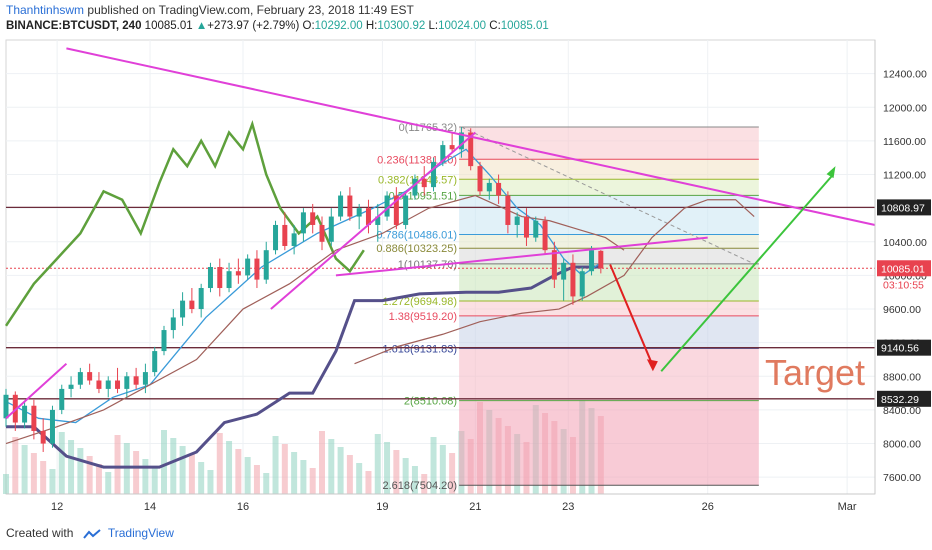 The image size is (932, 550). Describe the element at coordinates (338, 26) in the screenshot. I see `open-value: 10292.00` at that location.